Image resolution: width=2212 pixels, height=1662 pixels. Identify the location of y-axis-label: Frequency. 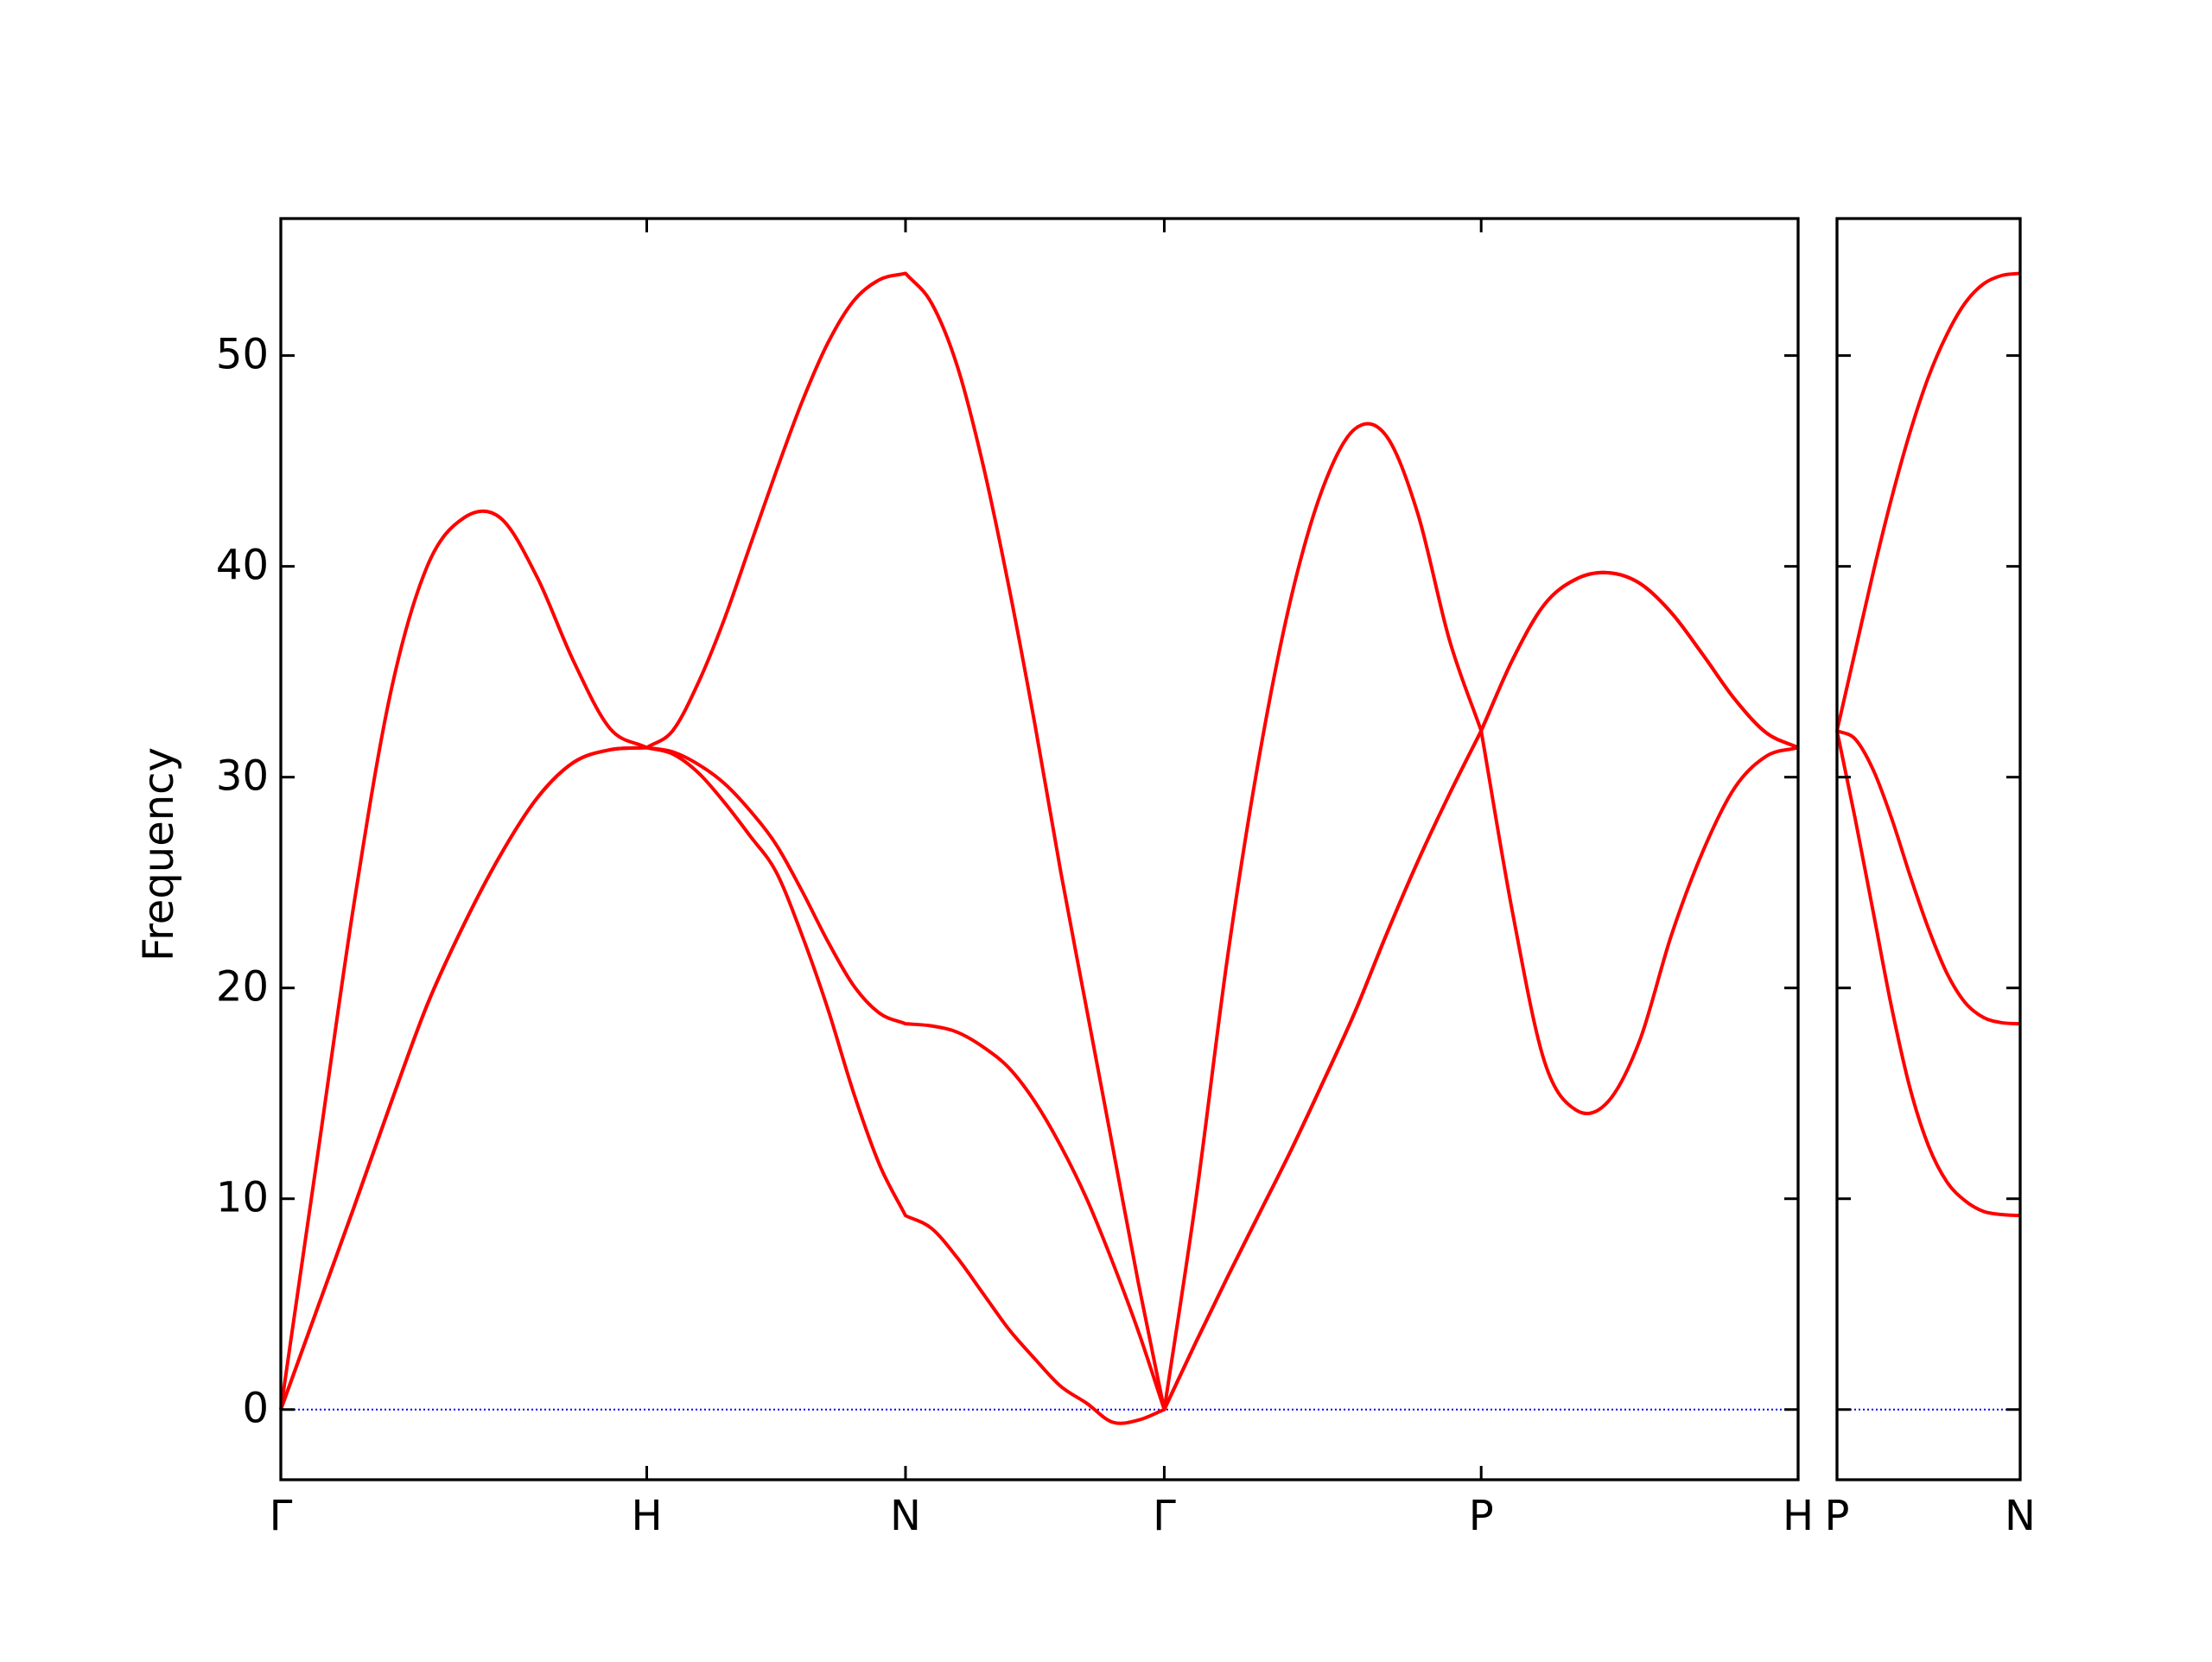
(159, 854).